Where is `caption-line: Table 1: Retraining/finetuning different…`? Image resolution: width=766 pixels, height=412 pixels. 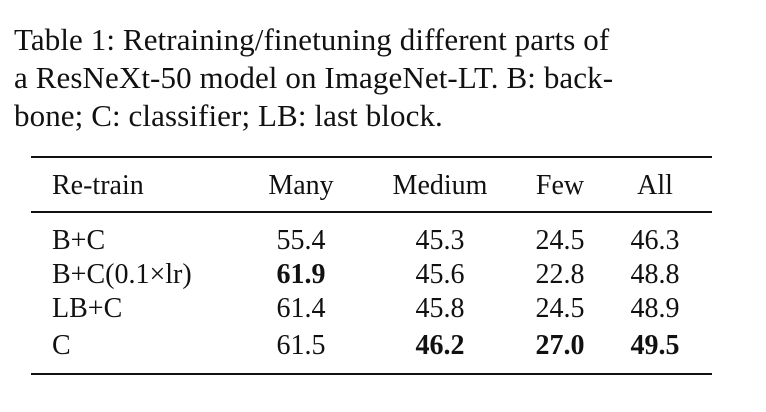
caption-line: Table 1: Retraining/finetuning different… is located at coordinates (312, 39).